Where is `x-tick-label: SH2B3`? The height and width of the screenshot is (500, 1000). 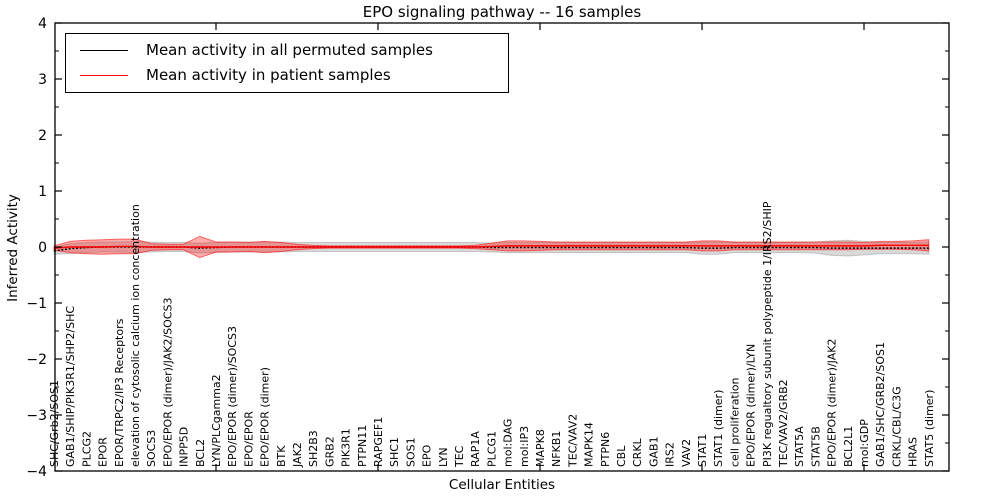
x-tick-label: SH2B3 is located at coordinates (313, 448).